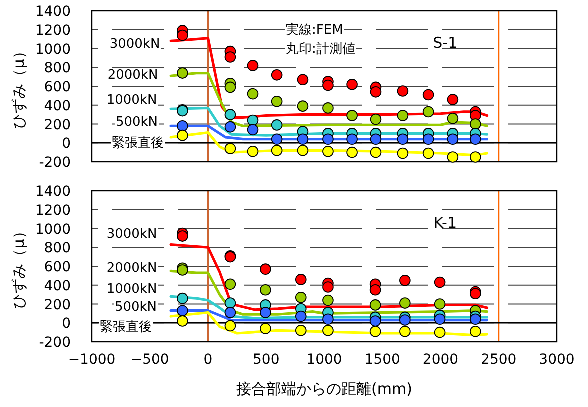  What do you see at coordinates (208, 360) in the screenshot?
I see `x-tick-label: 0` at bounding box center [208, 360].